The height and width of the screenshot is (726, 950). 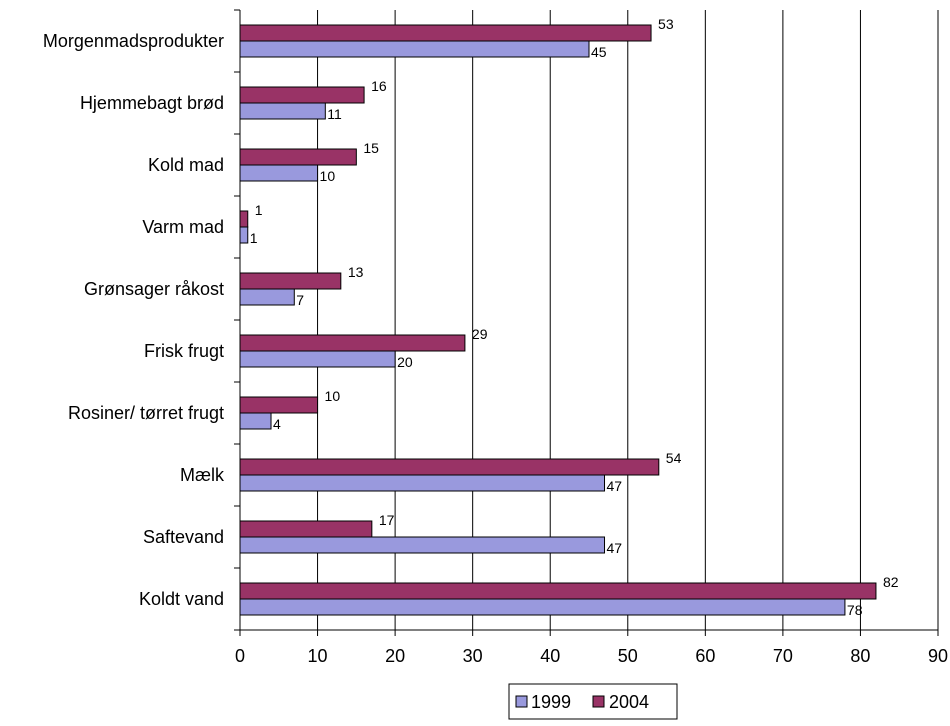 What do you see at coordinates (202, 475) in the screenshot?
I see `category-label: Mælk` at bounding box center [202, 475].